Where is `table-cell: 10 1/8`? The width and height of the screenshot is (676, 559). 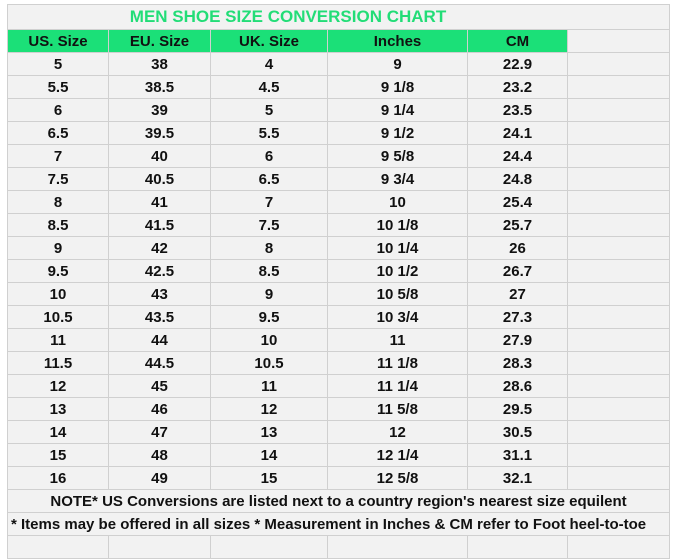
table-cell: 10 1/8 is located at coordinates (398, 225).